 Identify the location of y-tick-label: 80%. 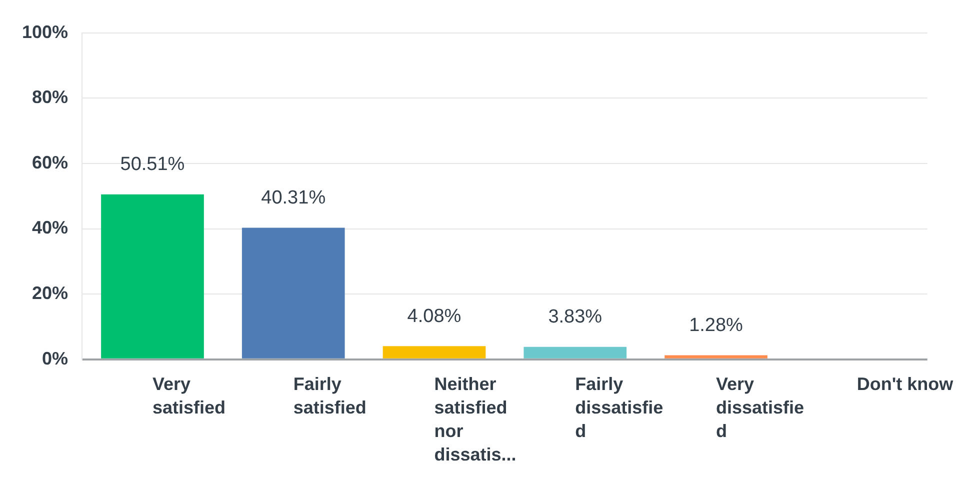
(50, 97).